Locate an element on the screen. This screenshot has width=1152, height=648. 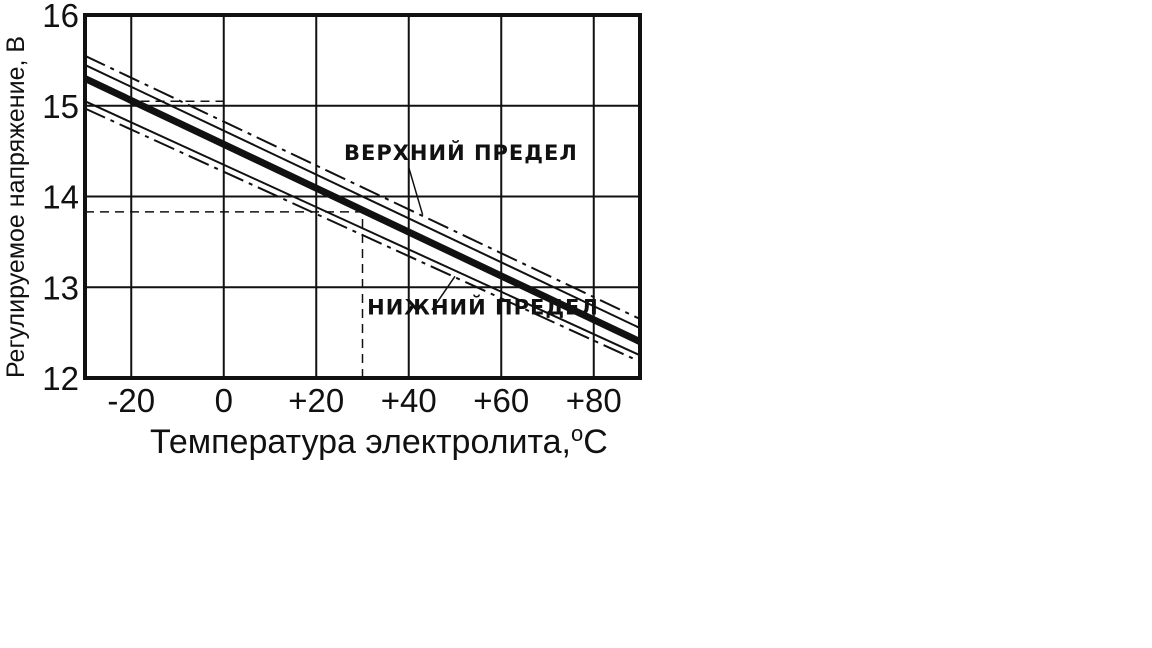
x-axis-label-unit: C is located at coordinates (595, 442).